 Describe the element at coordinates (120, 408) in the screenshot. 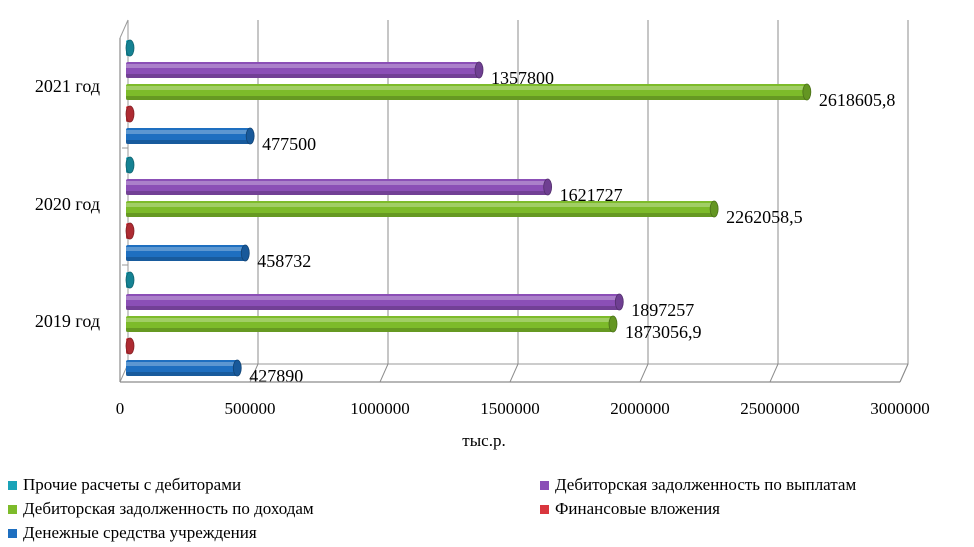

I see `x-tick-label: 0` at that location.